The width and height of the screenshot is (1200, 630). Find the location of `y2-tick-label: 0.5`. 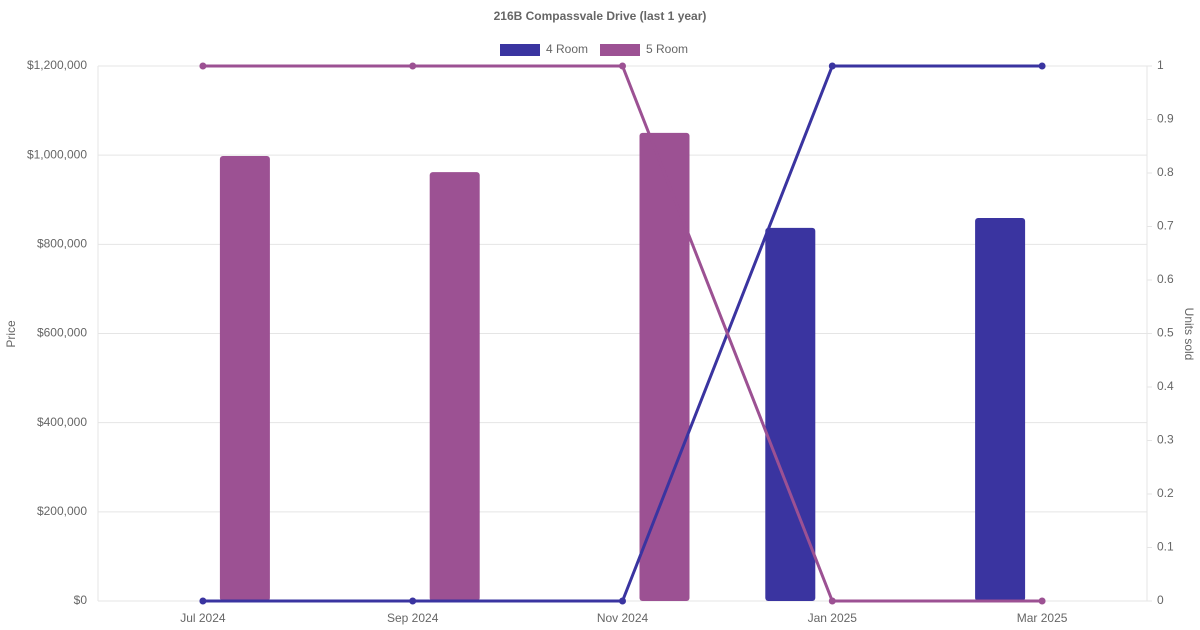

y2-tick-label: 0.5 is located at coordinates (1165, 333).